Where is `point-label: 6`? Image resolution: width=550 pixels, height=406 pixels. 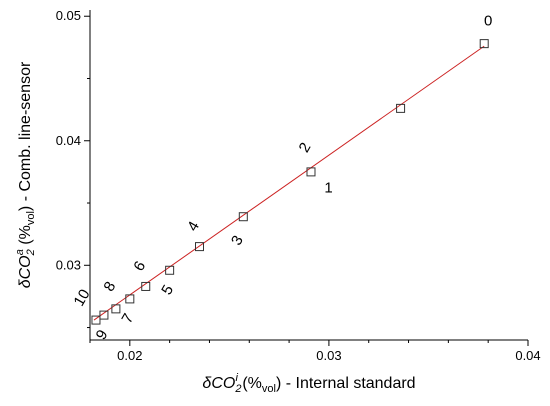 point-label: 6 is located at coordinates (139, 266).